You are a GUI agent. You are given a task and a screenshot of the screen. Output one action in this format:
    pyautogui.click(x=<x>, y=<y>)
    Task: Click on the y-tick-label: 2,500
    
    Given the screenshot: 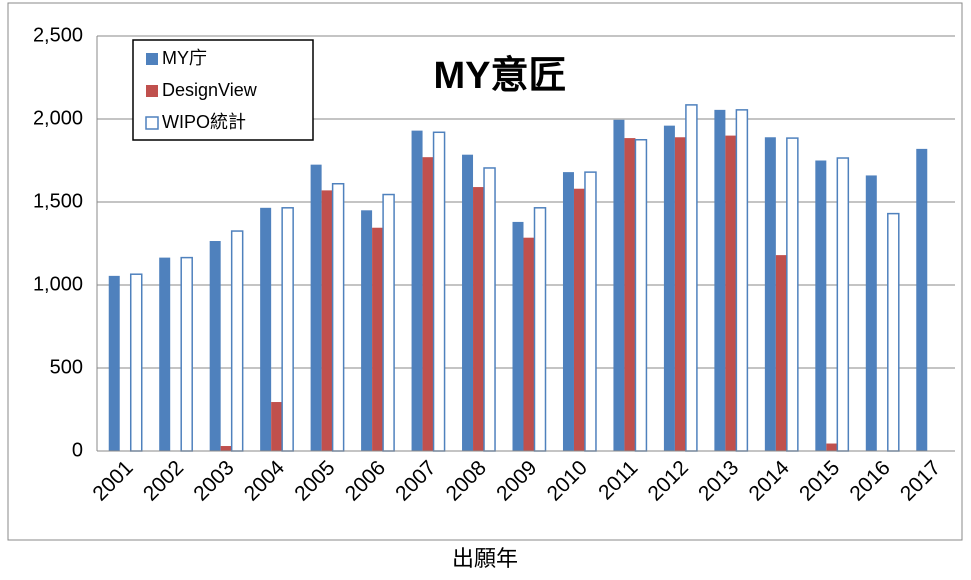 What is the action you would take?
    pyautogui.click(x=58, y=35)
    